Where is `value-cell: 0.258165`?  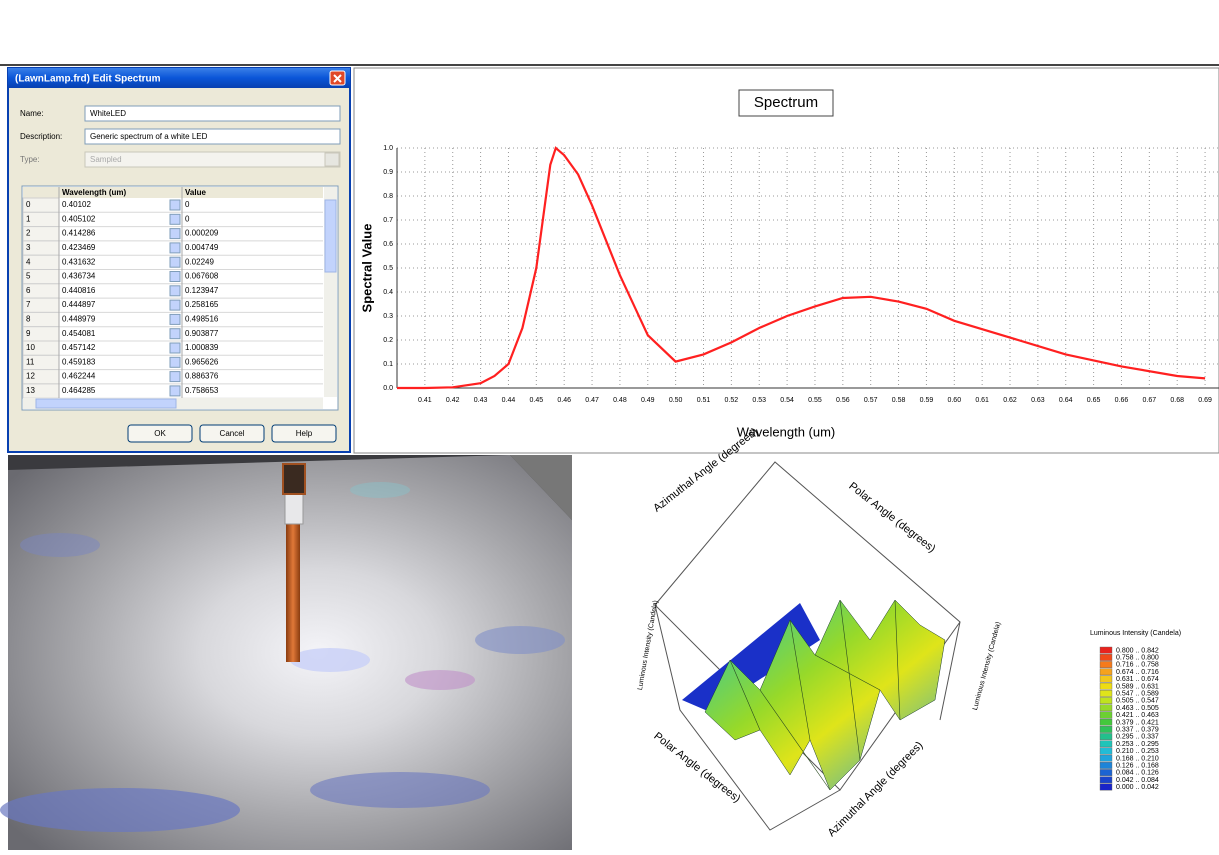
value-cell: 0.258165 is located at coordinates (202, 304).